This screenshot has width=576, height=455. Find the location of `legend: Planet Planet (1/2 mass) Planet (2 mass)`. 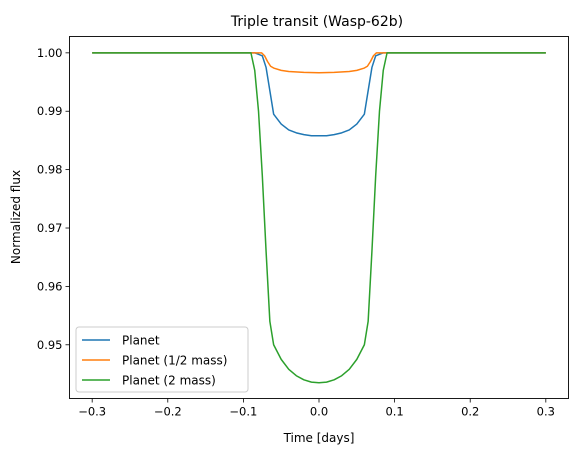

legend: Planet Planet (1/2 mass) Planet (2 mass) is located at coordinates (162, 359).